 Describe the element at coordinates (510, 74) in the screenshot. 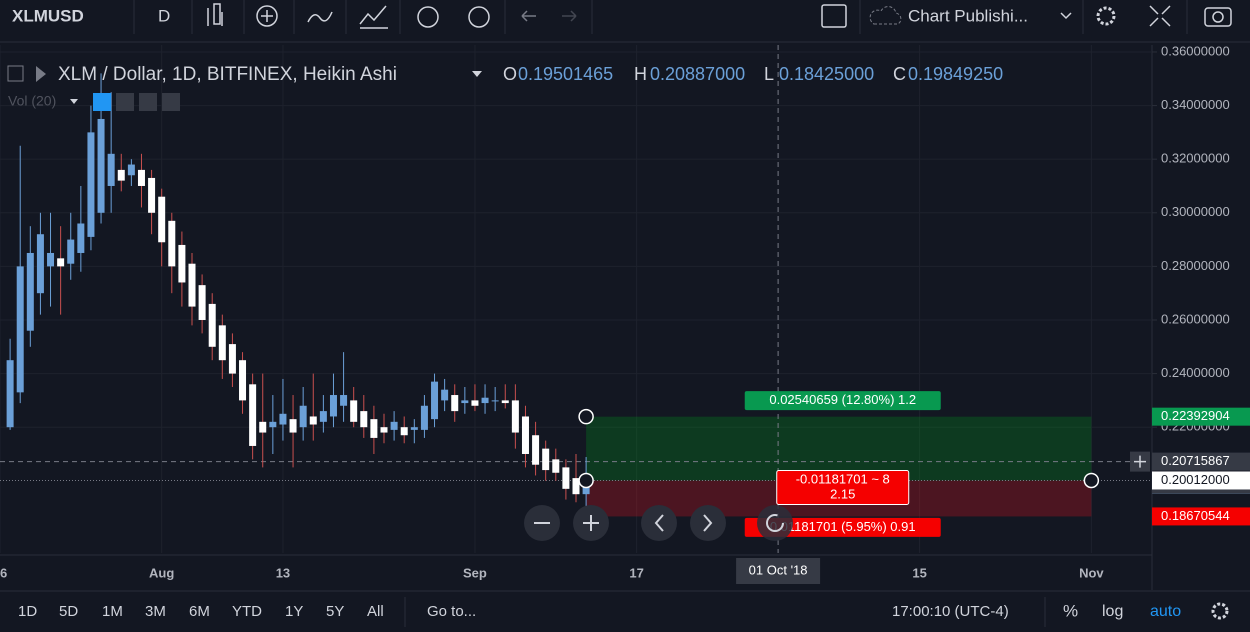

I see `ohlc-key: O` at that location.